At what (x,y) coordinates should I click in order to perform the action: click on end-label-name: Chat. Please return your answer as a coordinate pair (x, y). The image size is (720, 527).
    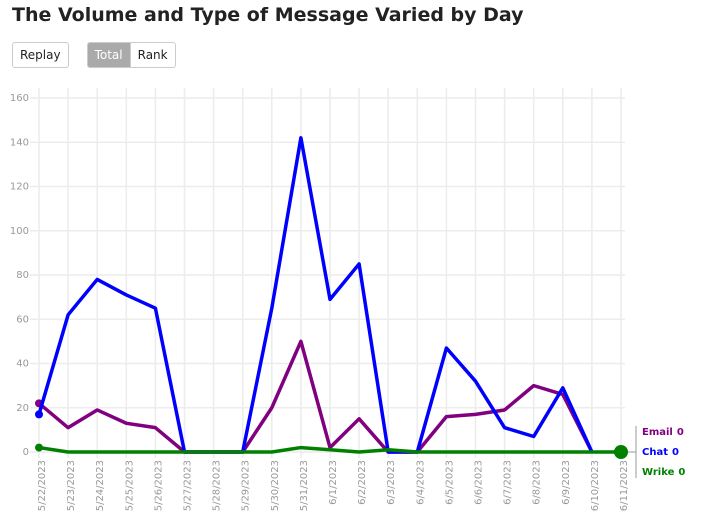
    Looking at the image, I should click on (655, 452).